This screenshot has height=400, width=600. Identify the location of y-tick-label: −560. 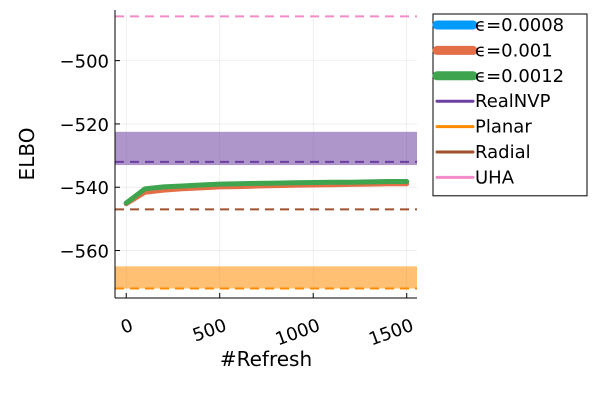
(84, 252).